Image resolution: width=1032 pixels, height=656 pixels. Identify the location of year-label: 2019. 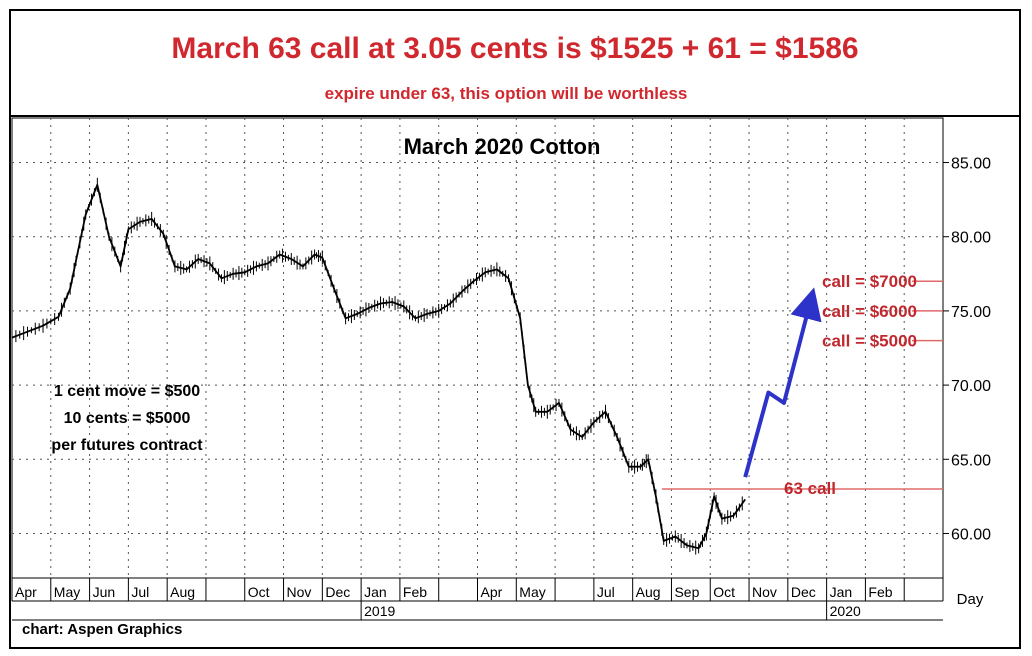
(379, 611).